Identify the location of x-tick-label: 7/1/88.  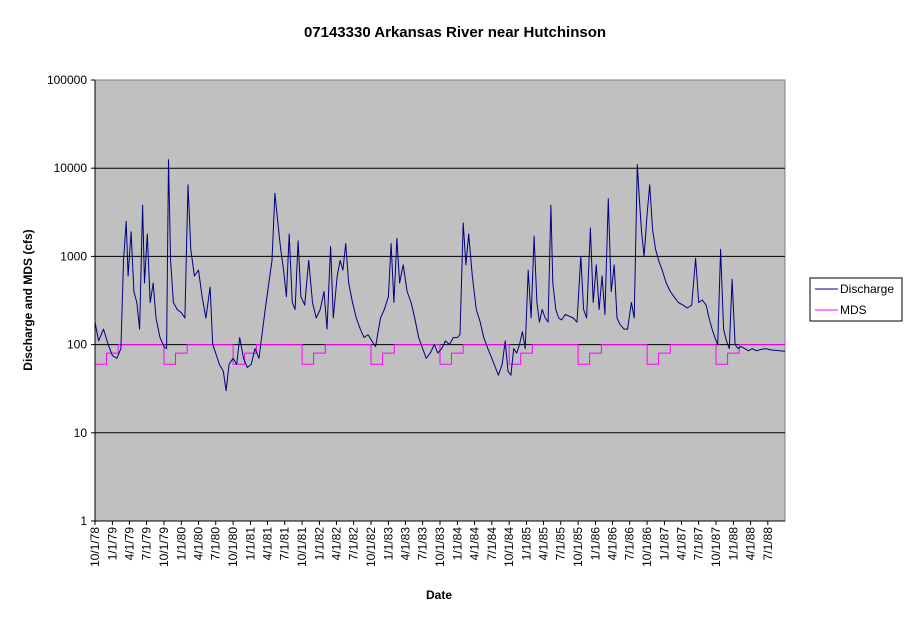
(768, 544).